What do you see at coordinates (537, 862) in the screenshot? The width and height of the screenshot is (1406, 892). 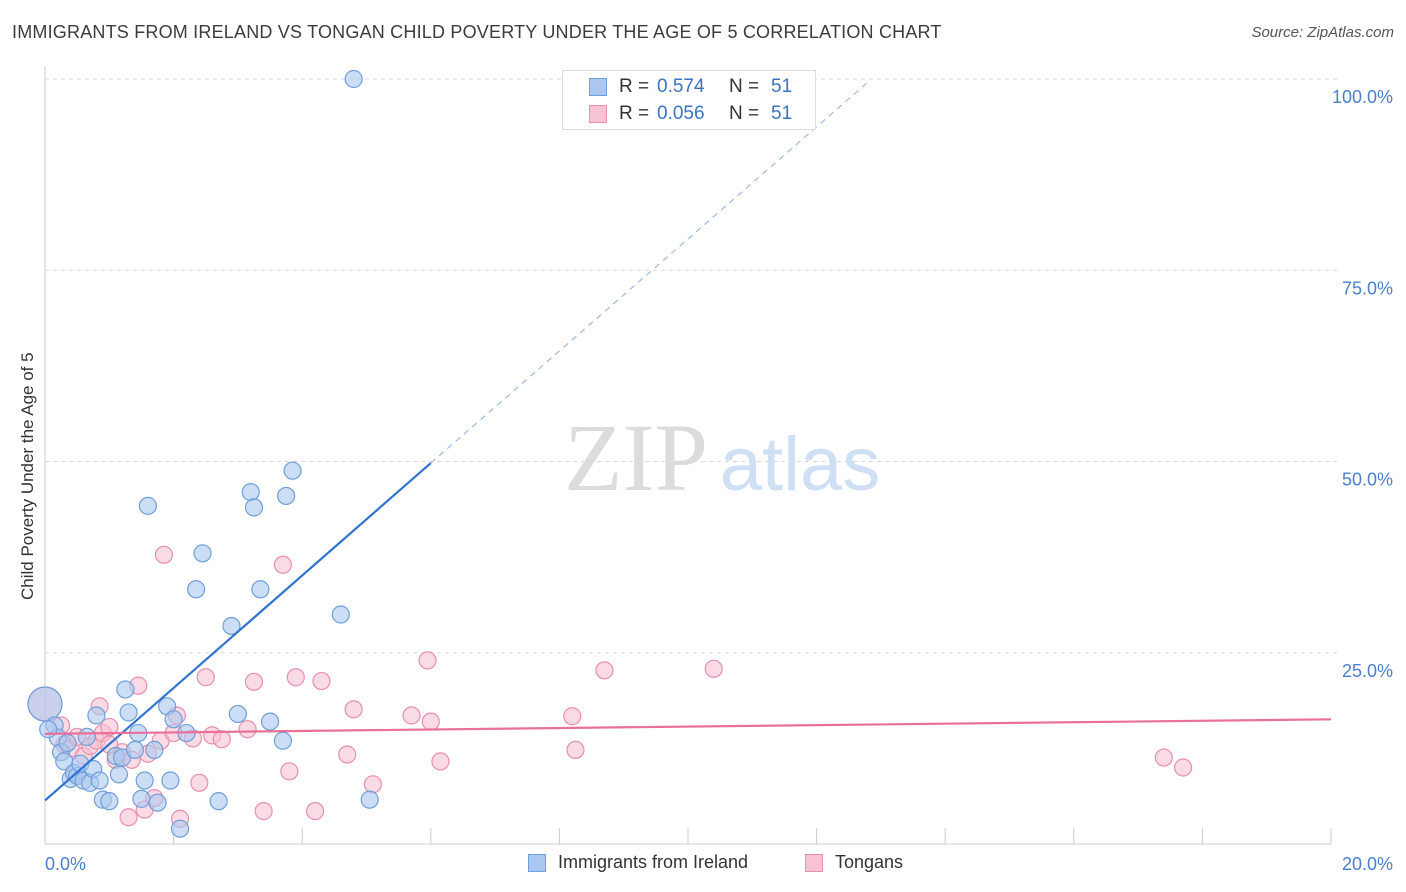 I see `ireland-legend-icon` at bounding box center [537, 862].